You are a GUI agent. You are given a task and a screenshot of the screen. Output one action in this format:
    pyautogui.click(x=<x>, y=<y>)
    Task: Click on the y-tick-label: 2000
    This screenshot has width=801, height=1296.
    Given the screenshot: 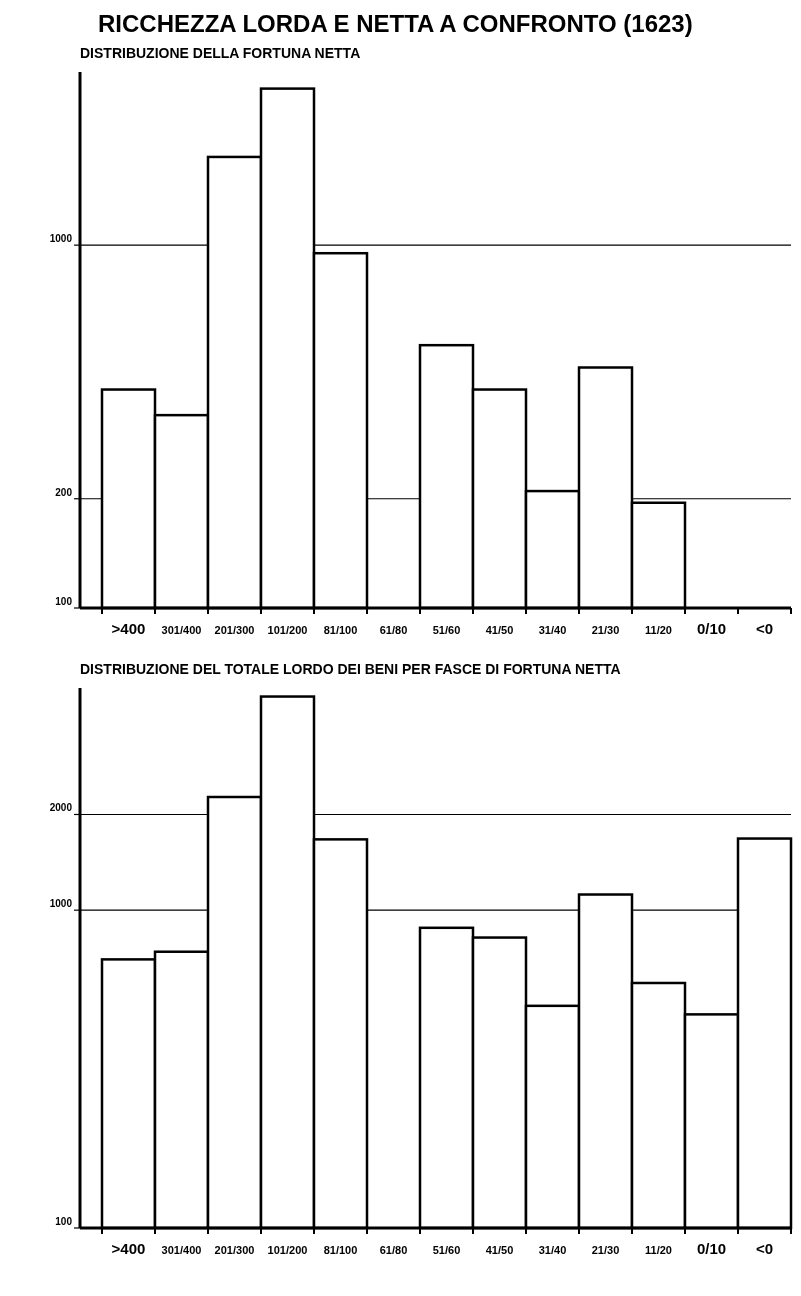 What is the action you would take?
    pyautogui.click(x=61, y=808)
    